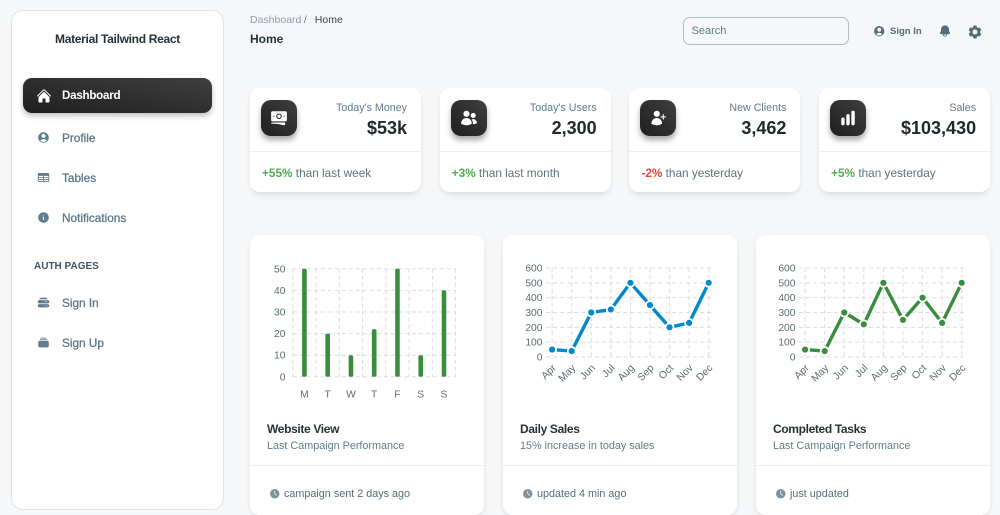 This screenshot has height=515, width=1000. What do you see at coordinates (280, 269) in the screenshot?
I see `svg-text: 50` at bounding box center [280, 269].